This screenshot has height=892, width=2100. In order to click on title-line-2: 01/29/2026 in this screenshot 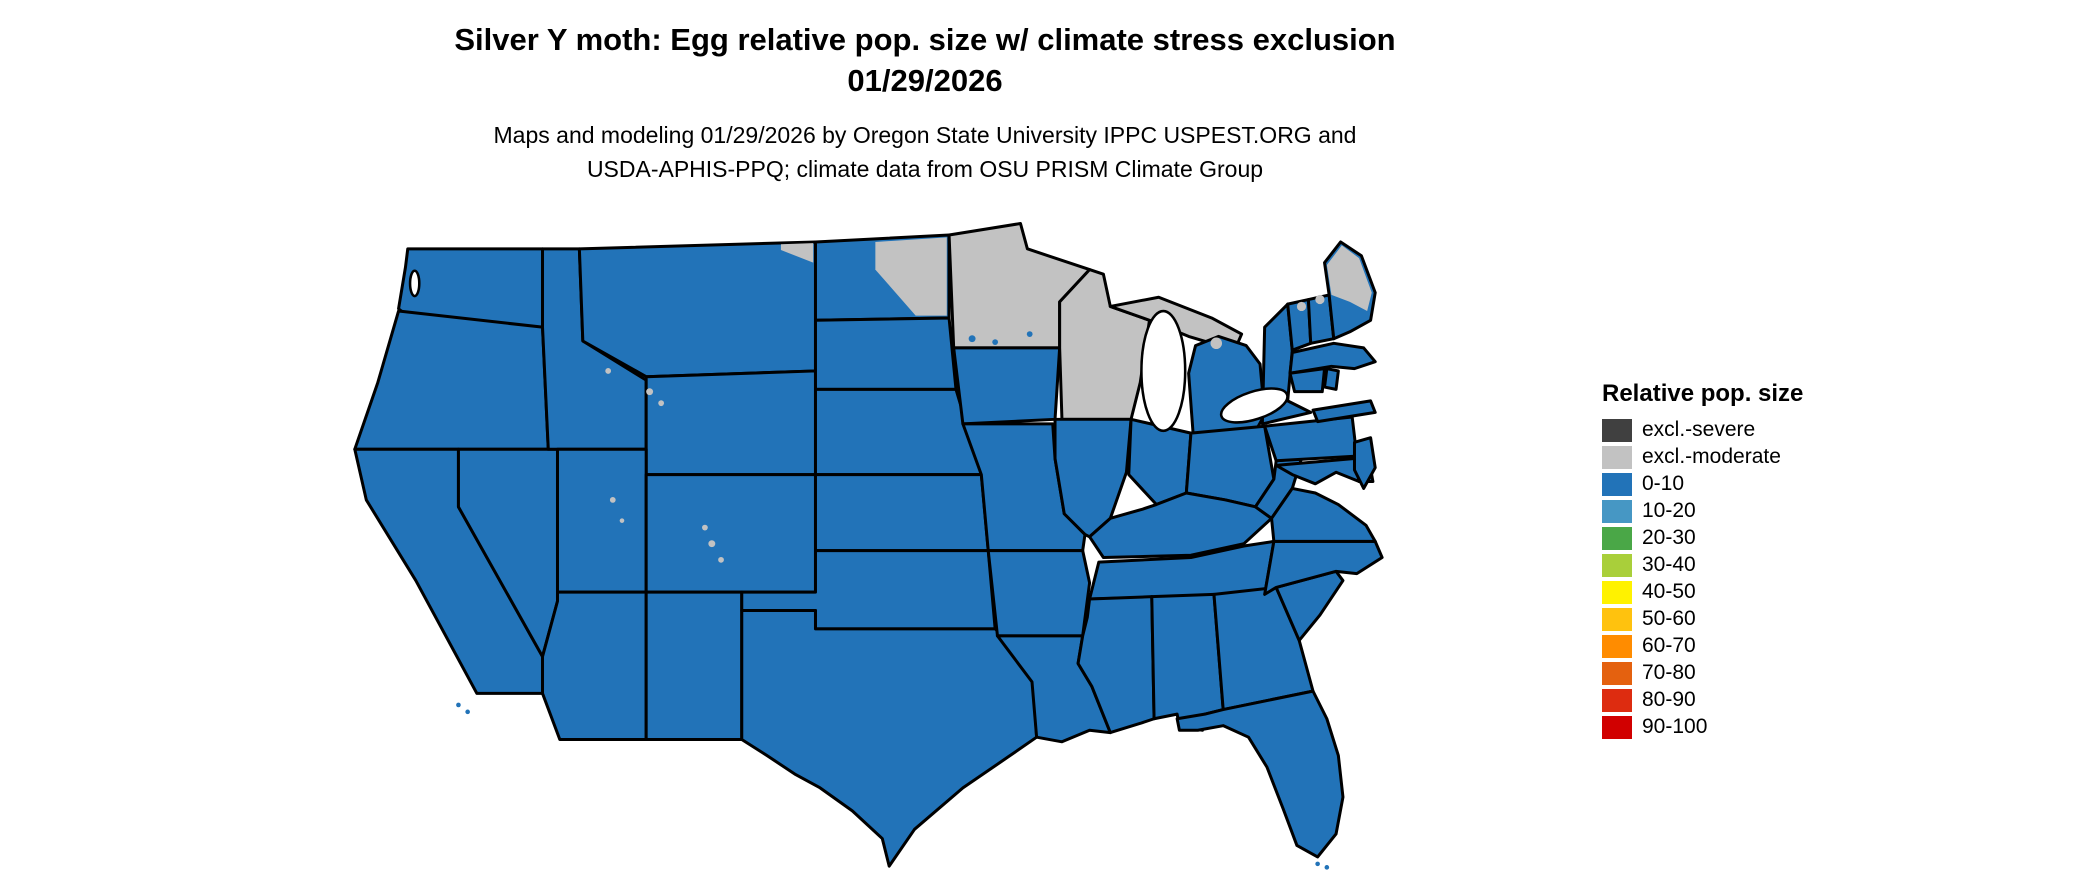, I will do `click(925, 80)`.